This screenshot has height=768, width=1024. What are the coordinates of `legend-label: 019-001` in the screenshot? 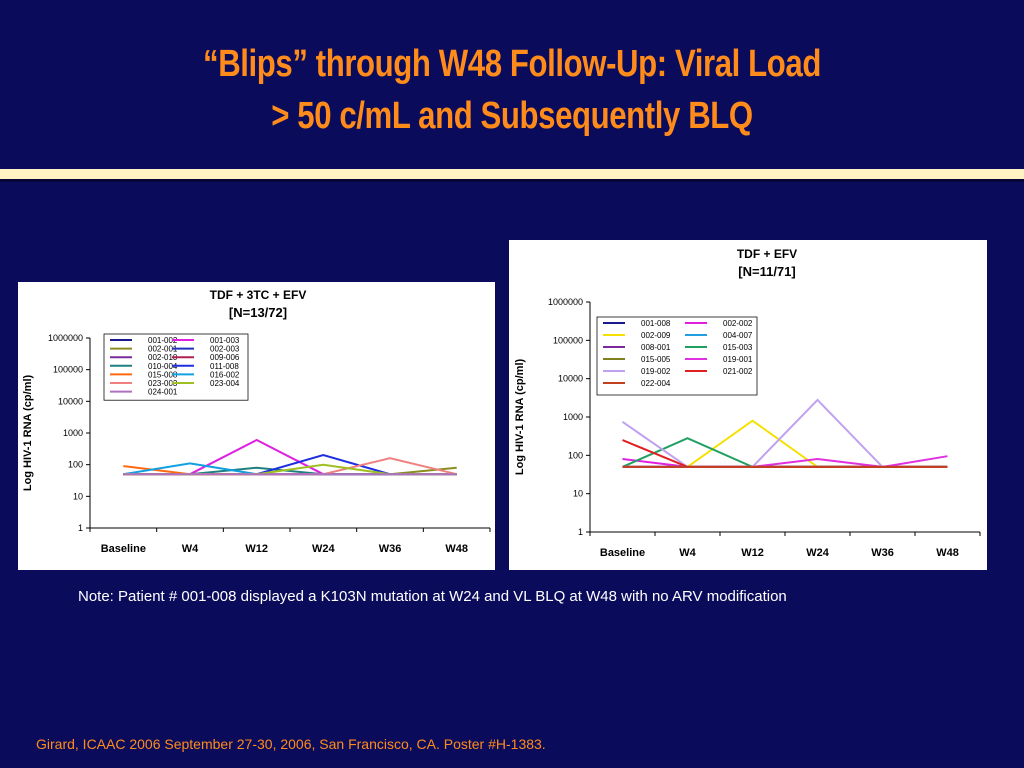 It's located at (738, 359).